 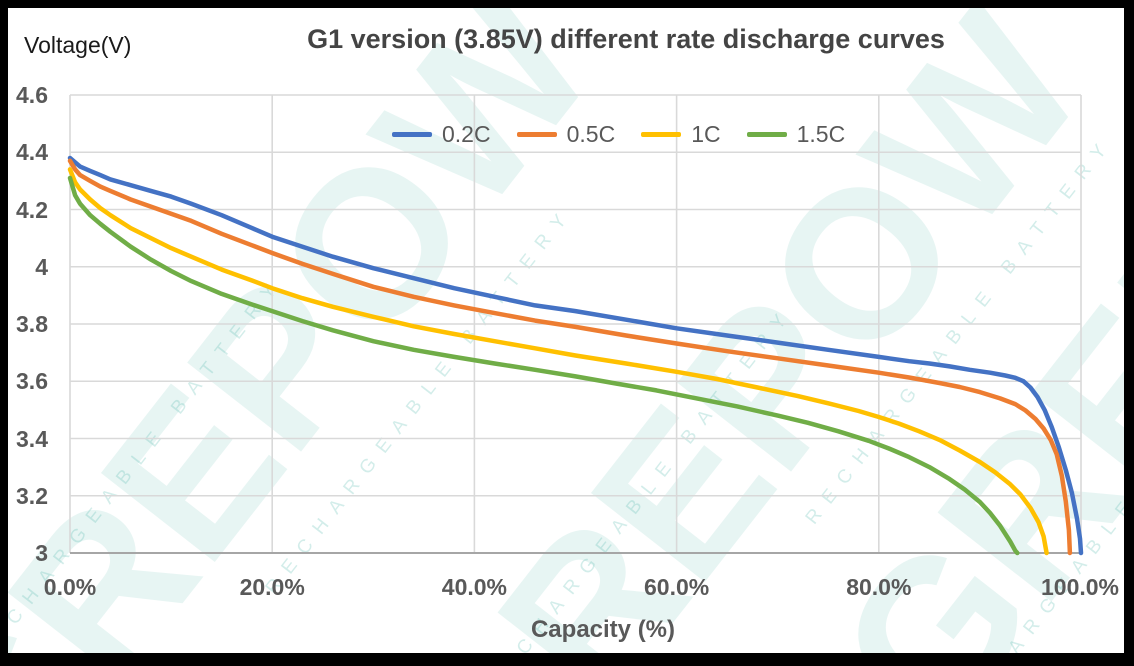 I want to click on y-tick-label: 3.2, so click(x=32, y=495).